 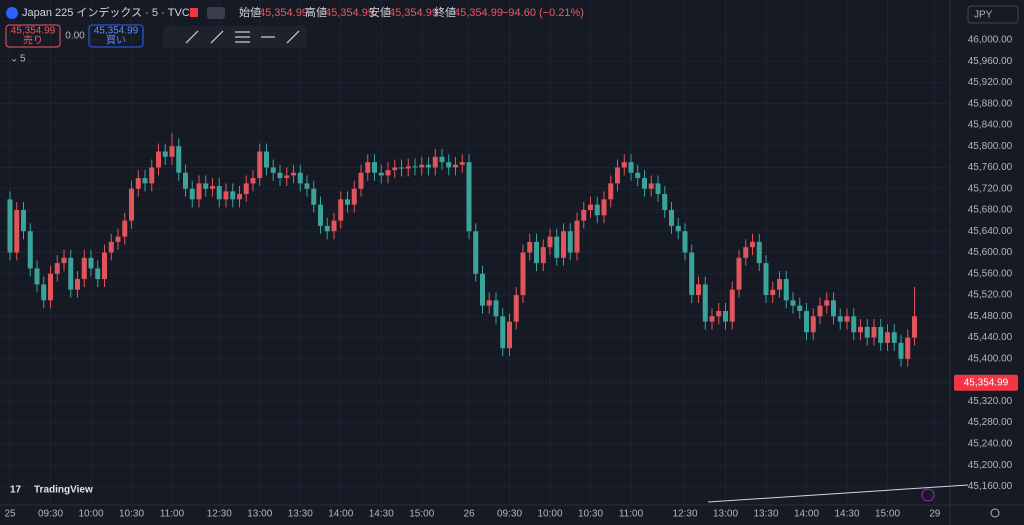 What do you see at coordinates (14, 59) in the screenshot?
I see `collapse-arrow: ⌄` at bounding box center [14, 59].